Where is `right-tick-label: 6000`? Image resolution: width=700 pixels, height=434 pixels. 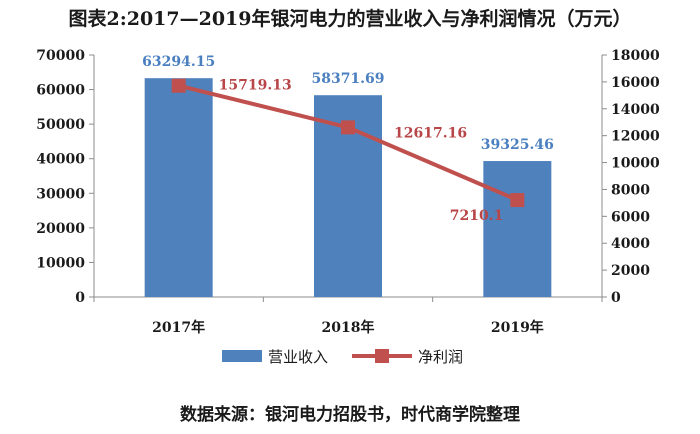 right-tick-label: 6000 is located at coordinates (630, 217).